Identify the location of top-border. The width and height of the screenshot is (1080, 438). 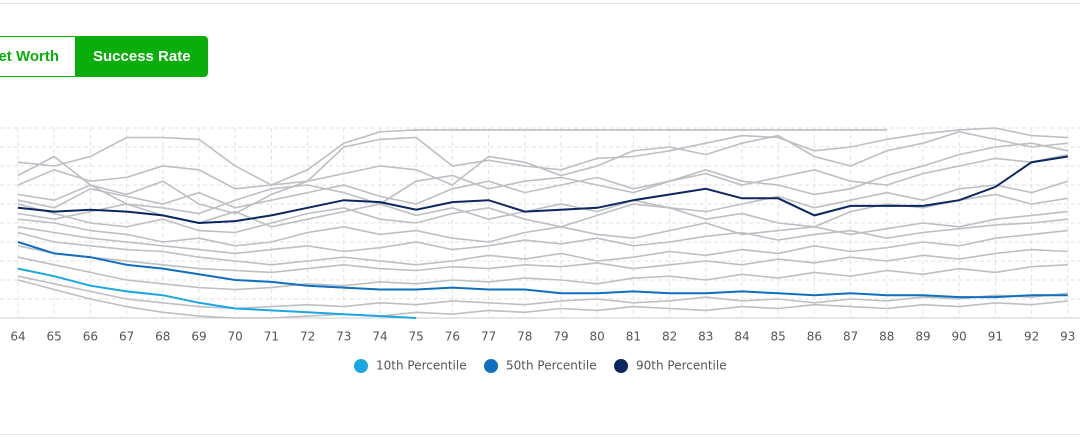
(540, 3).